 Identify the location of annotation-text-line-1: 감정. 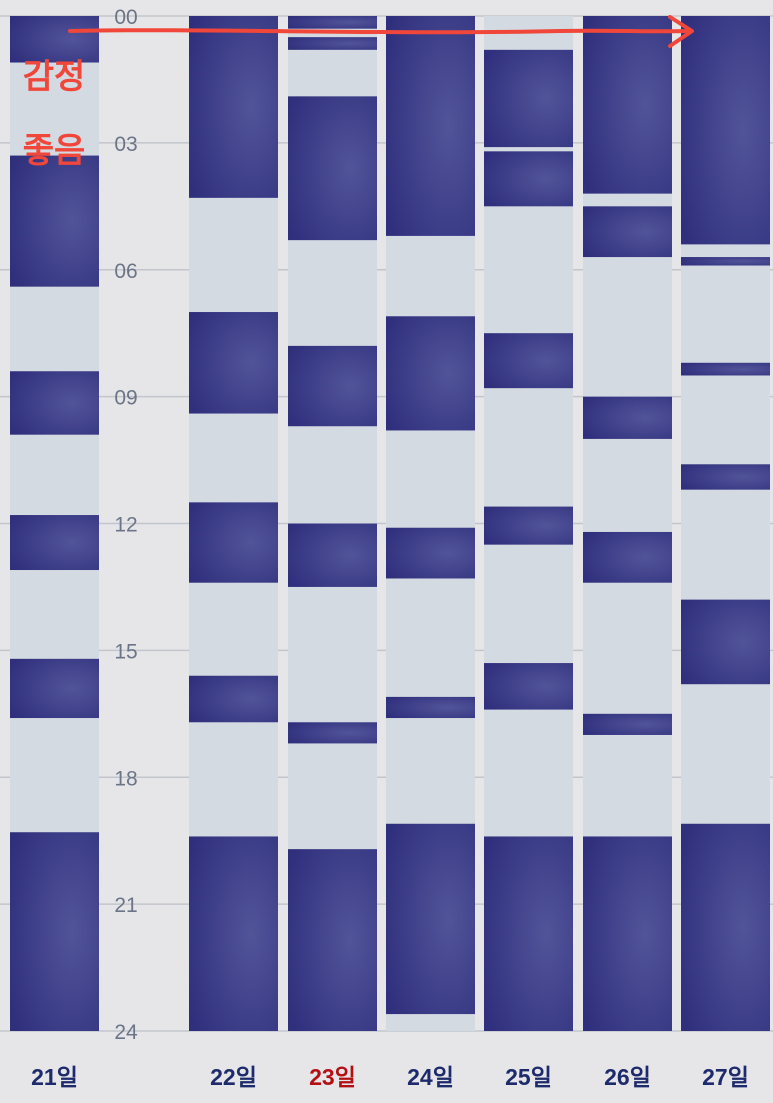
(54, 77).